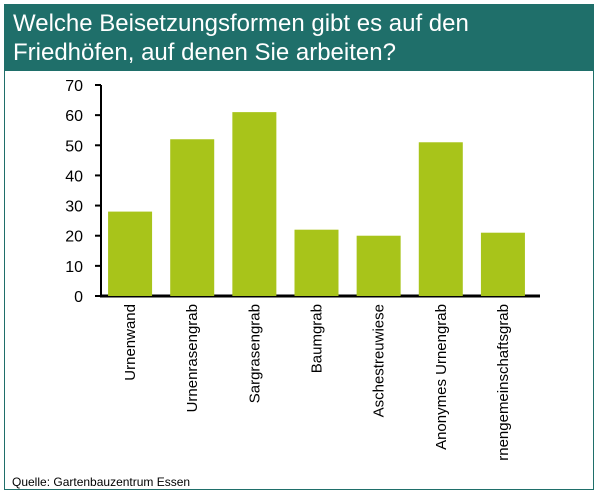  Describe the element at coordinates (101, 482) in the screenshot. I see `source-note: Quelle: Gartenbauzentrum Essen` at that location.